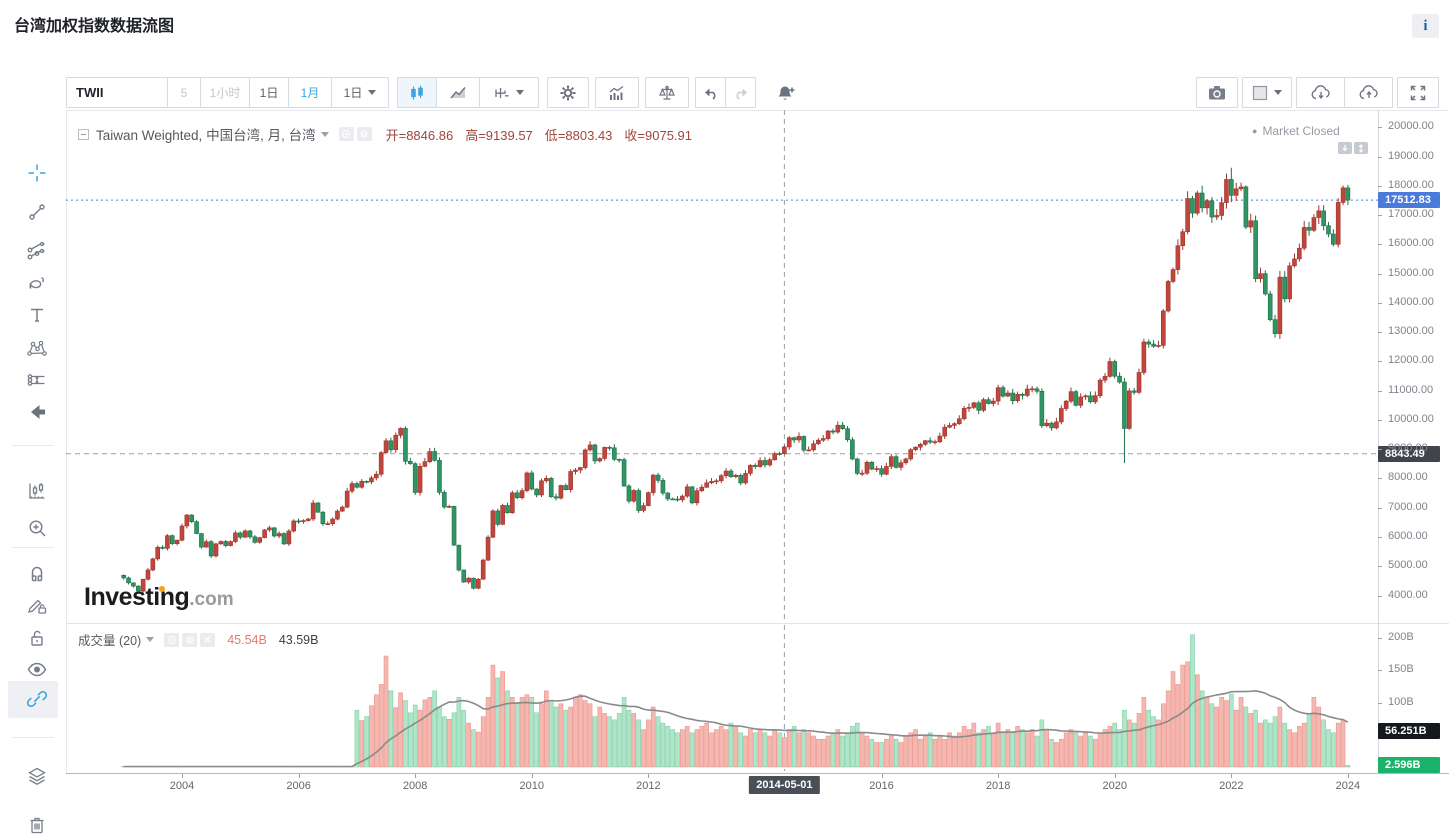  What do you see at coordinates (37, 605) in the screenshot?
I see `drawing-lock-icon` at bounding box center [37, 605].